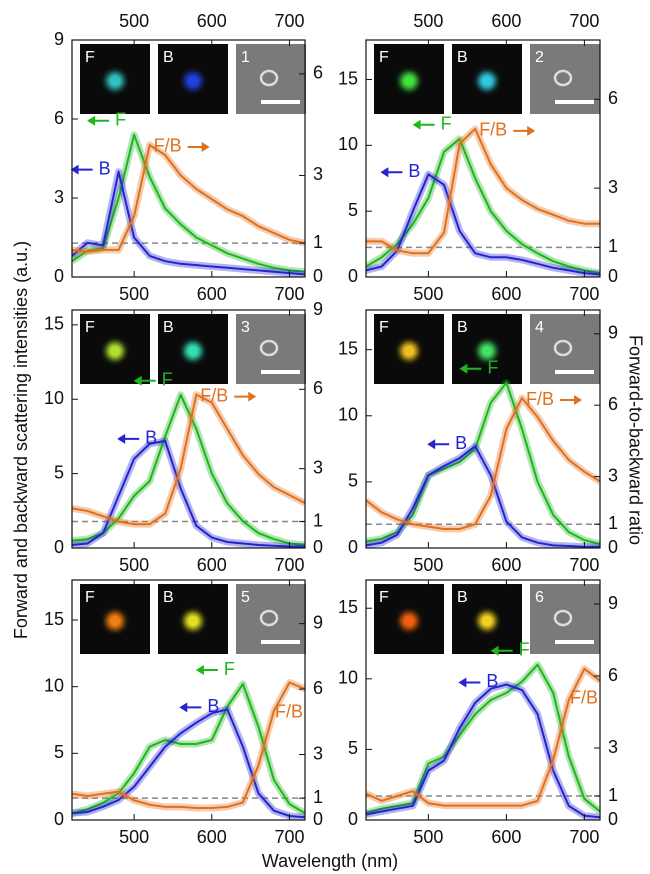 The width and height of the screenshot is (650, 874). What do you see at coordinates (59, 197) in the screenshot?
I see `y-tick-label: 3` at bounding box center [59, 197].